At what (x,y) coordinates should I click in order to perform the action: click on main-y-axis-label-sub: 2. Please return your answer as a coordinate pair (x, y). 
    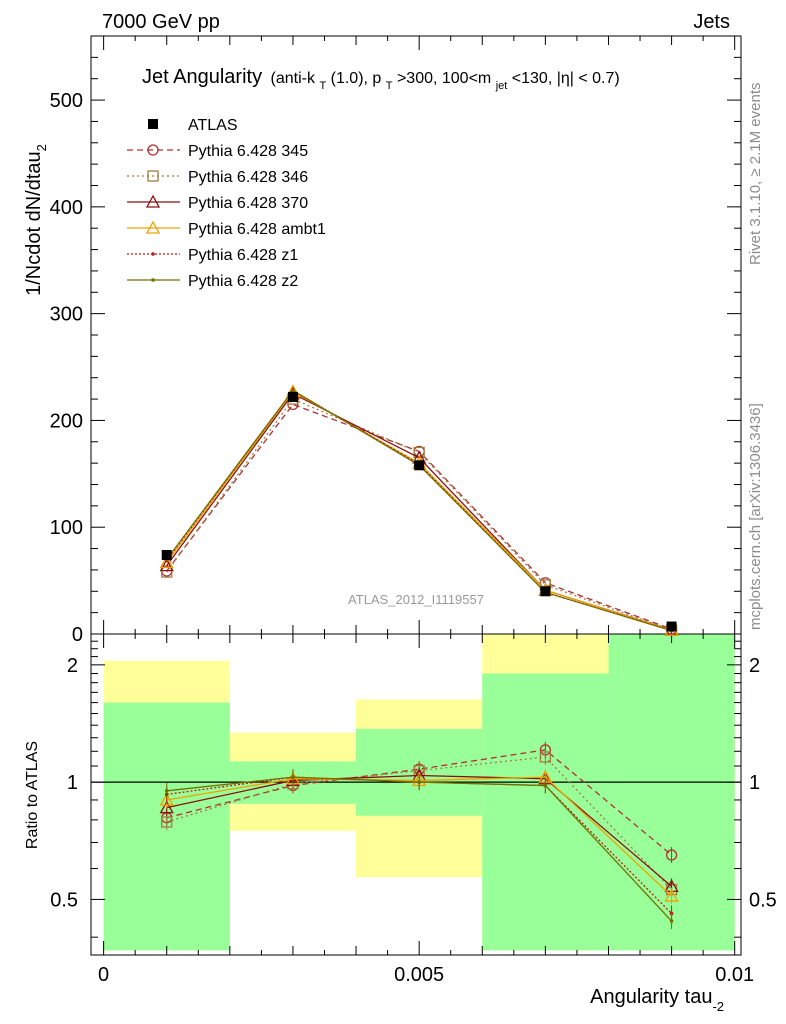
    Looking at the image, I should click on (41, 147).